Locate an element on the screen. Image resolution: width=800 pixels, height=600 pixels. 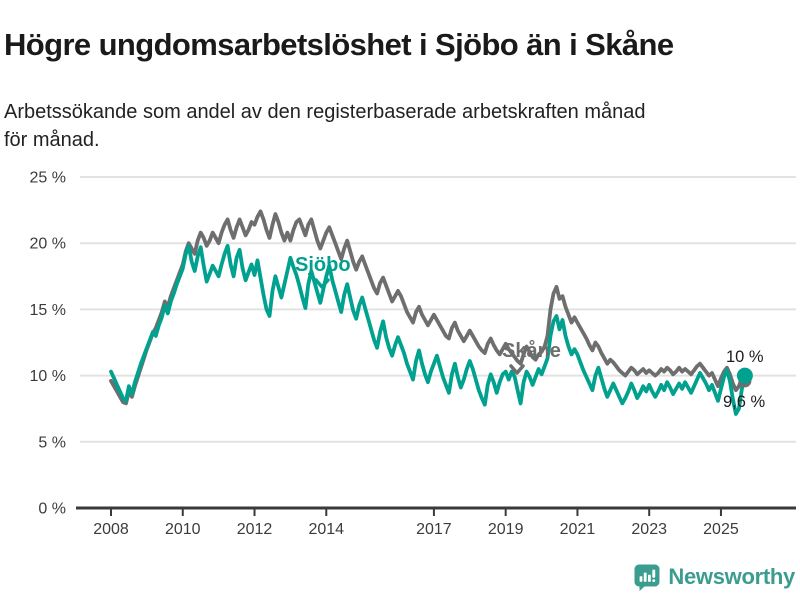
x-axis-tick-label: 2012 is located at coordinates (255, 529).